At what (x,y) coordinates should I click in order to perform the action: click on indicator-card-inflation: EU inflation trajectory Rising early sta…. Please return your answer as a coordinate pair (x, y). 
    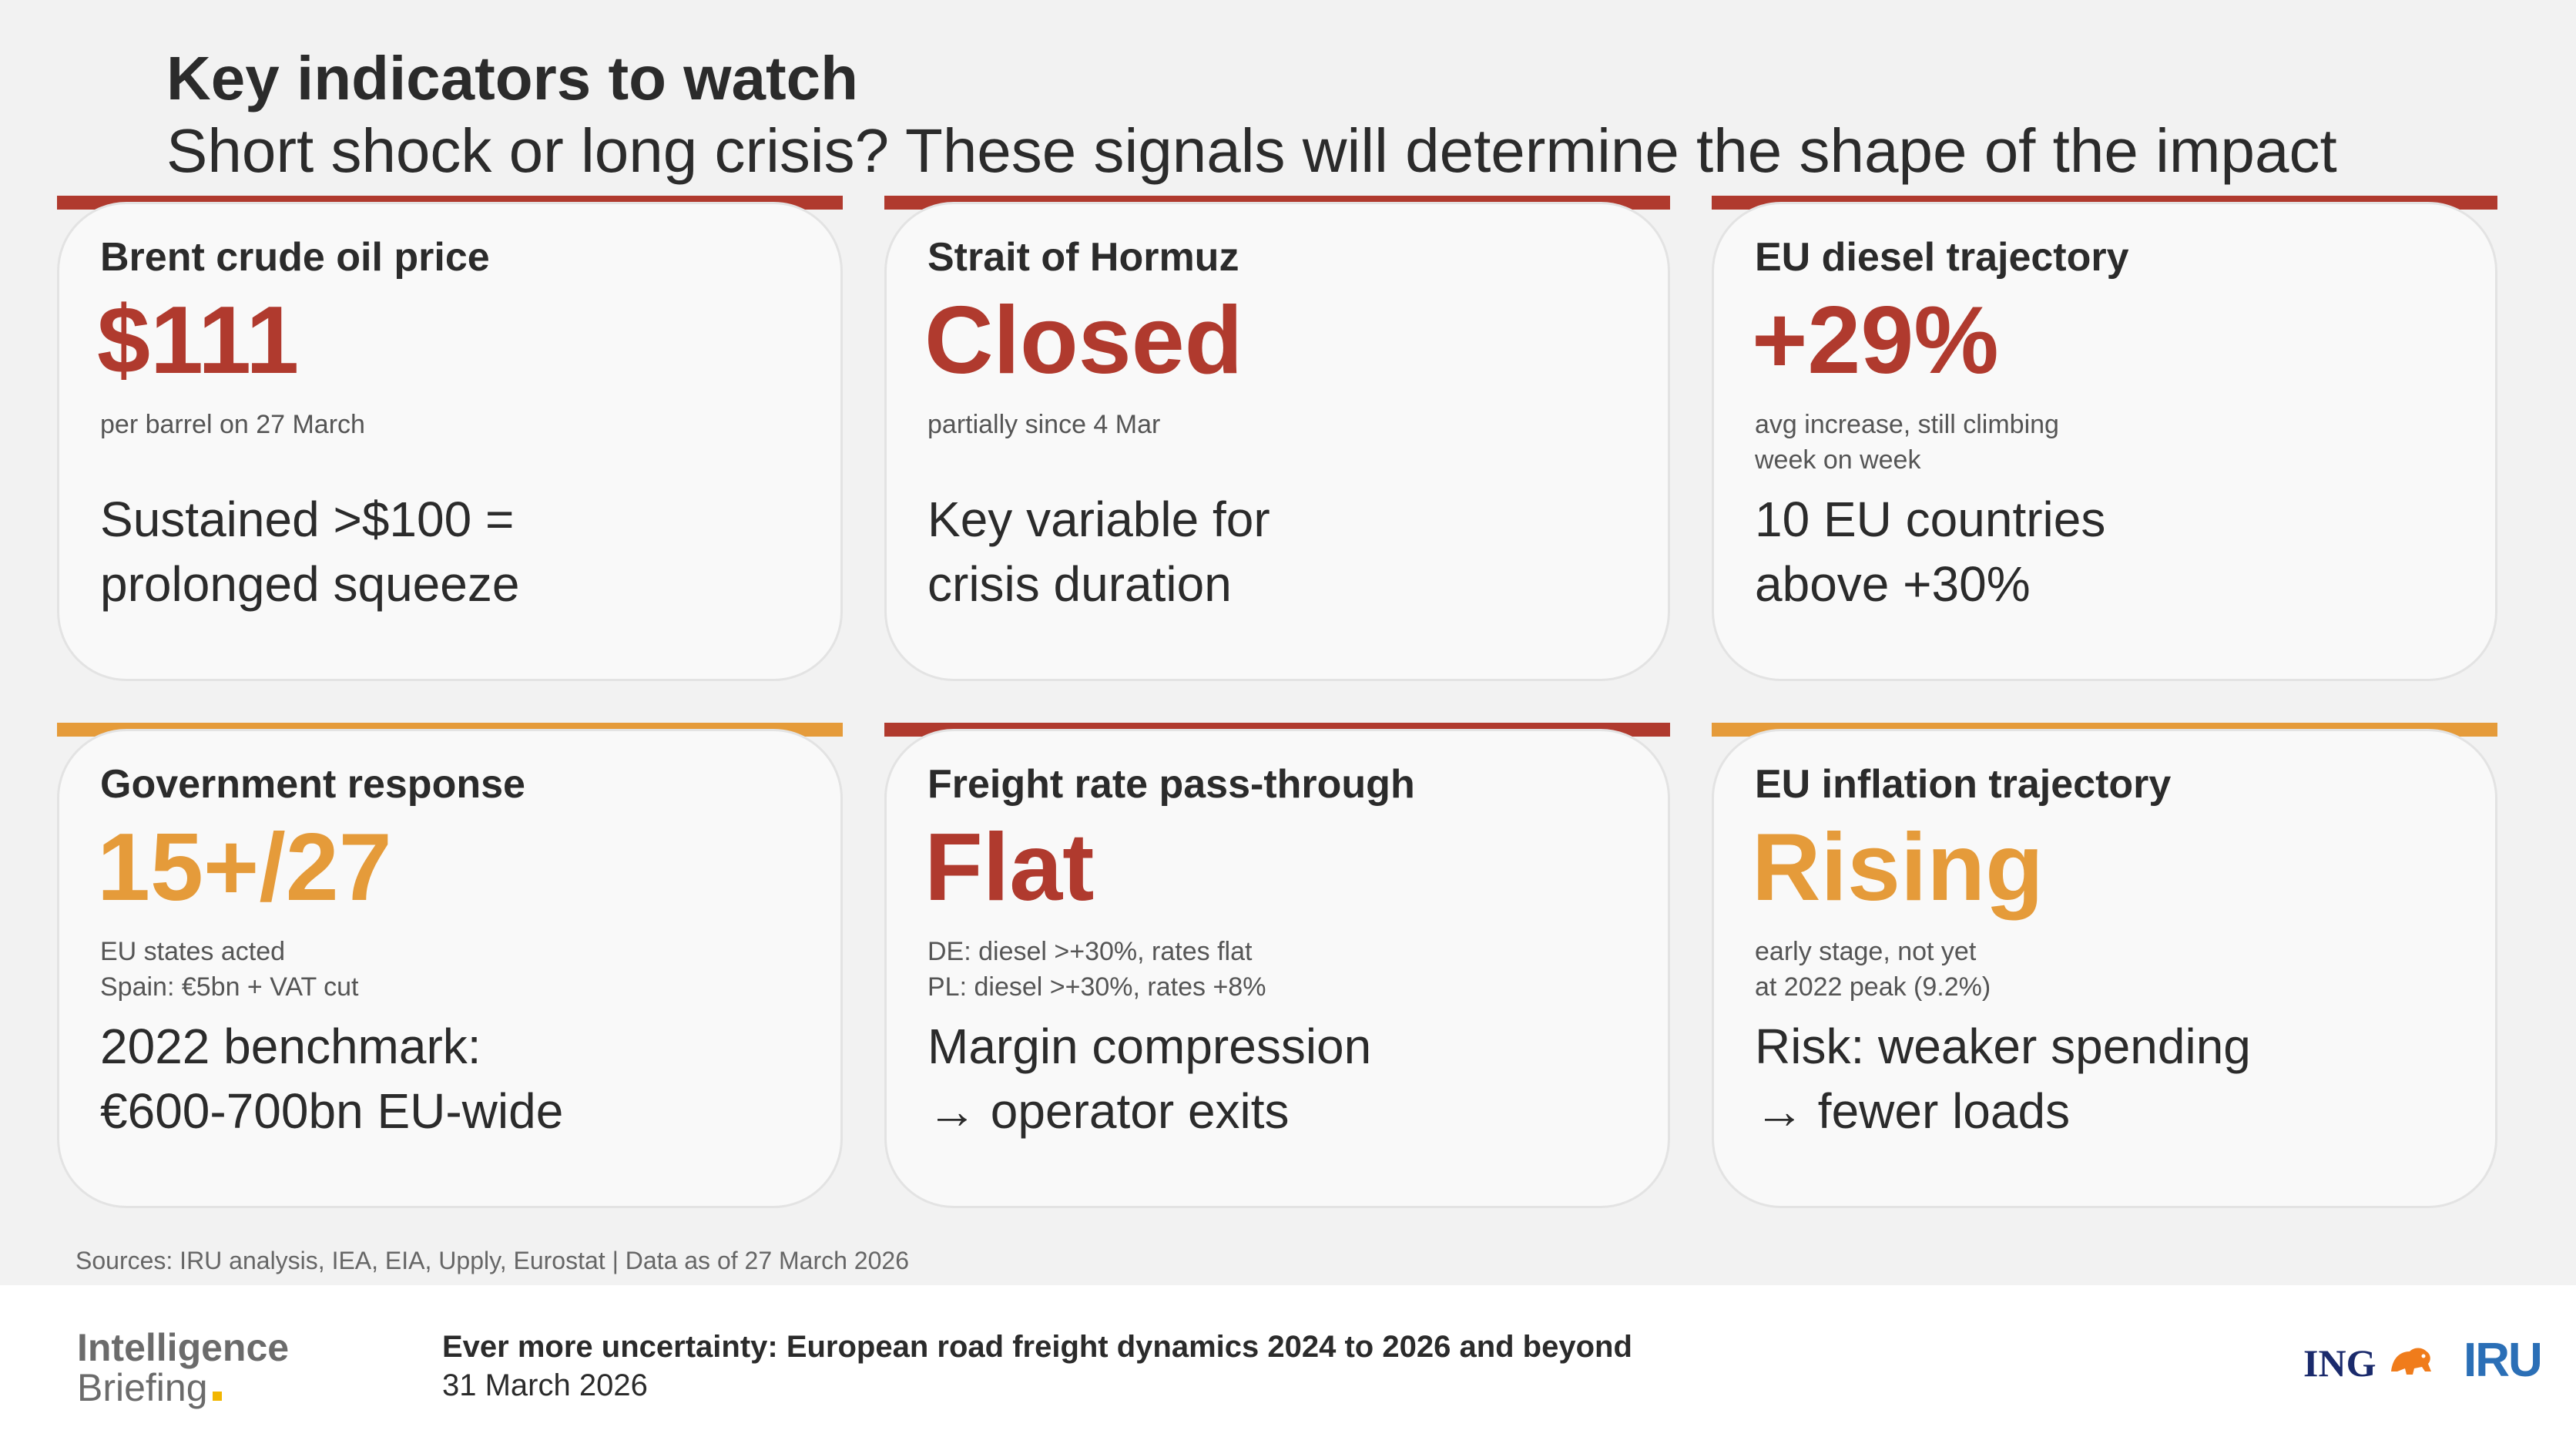
    Looking at the image, I should click on (2104, 965).